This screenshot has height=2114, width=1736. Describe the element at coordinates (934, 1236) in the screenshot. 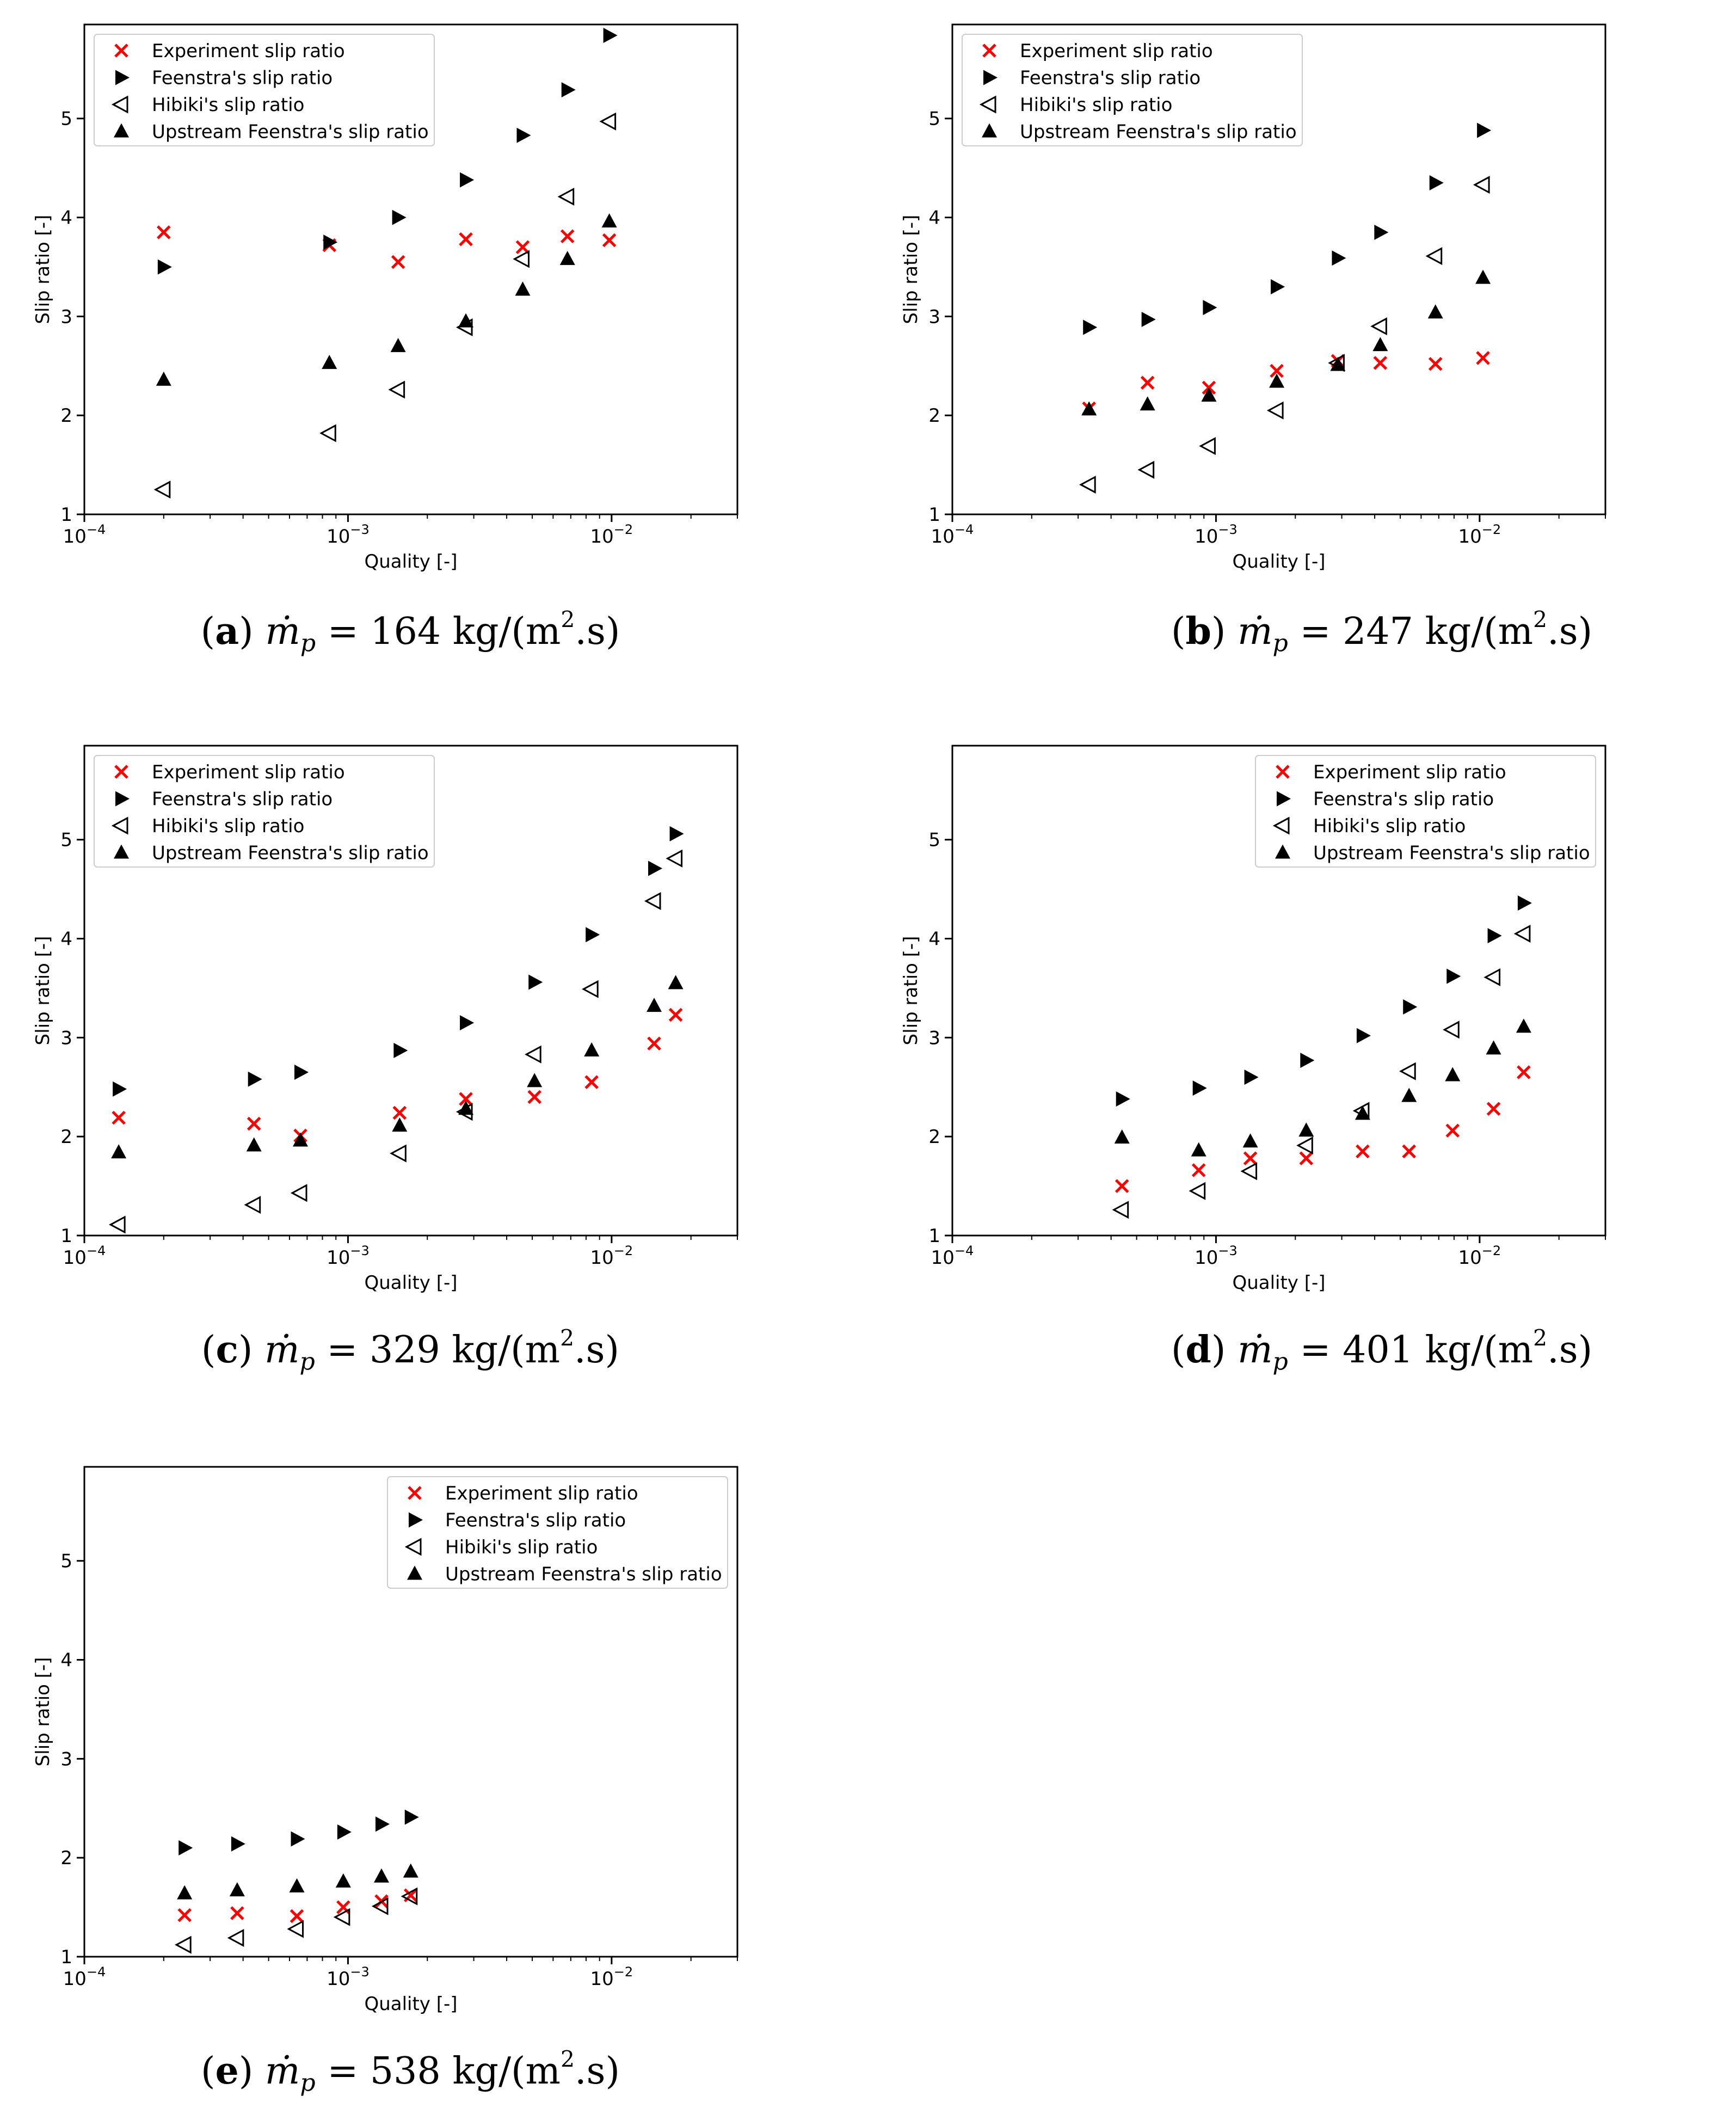

I see `y-tick-label: 1` at that location.